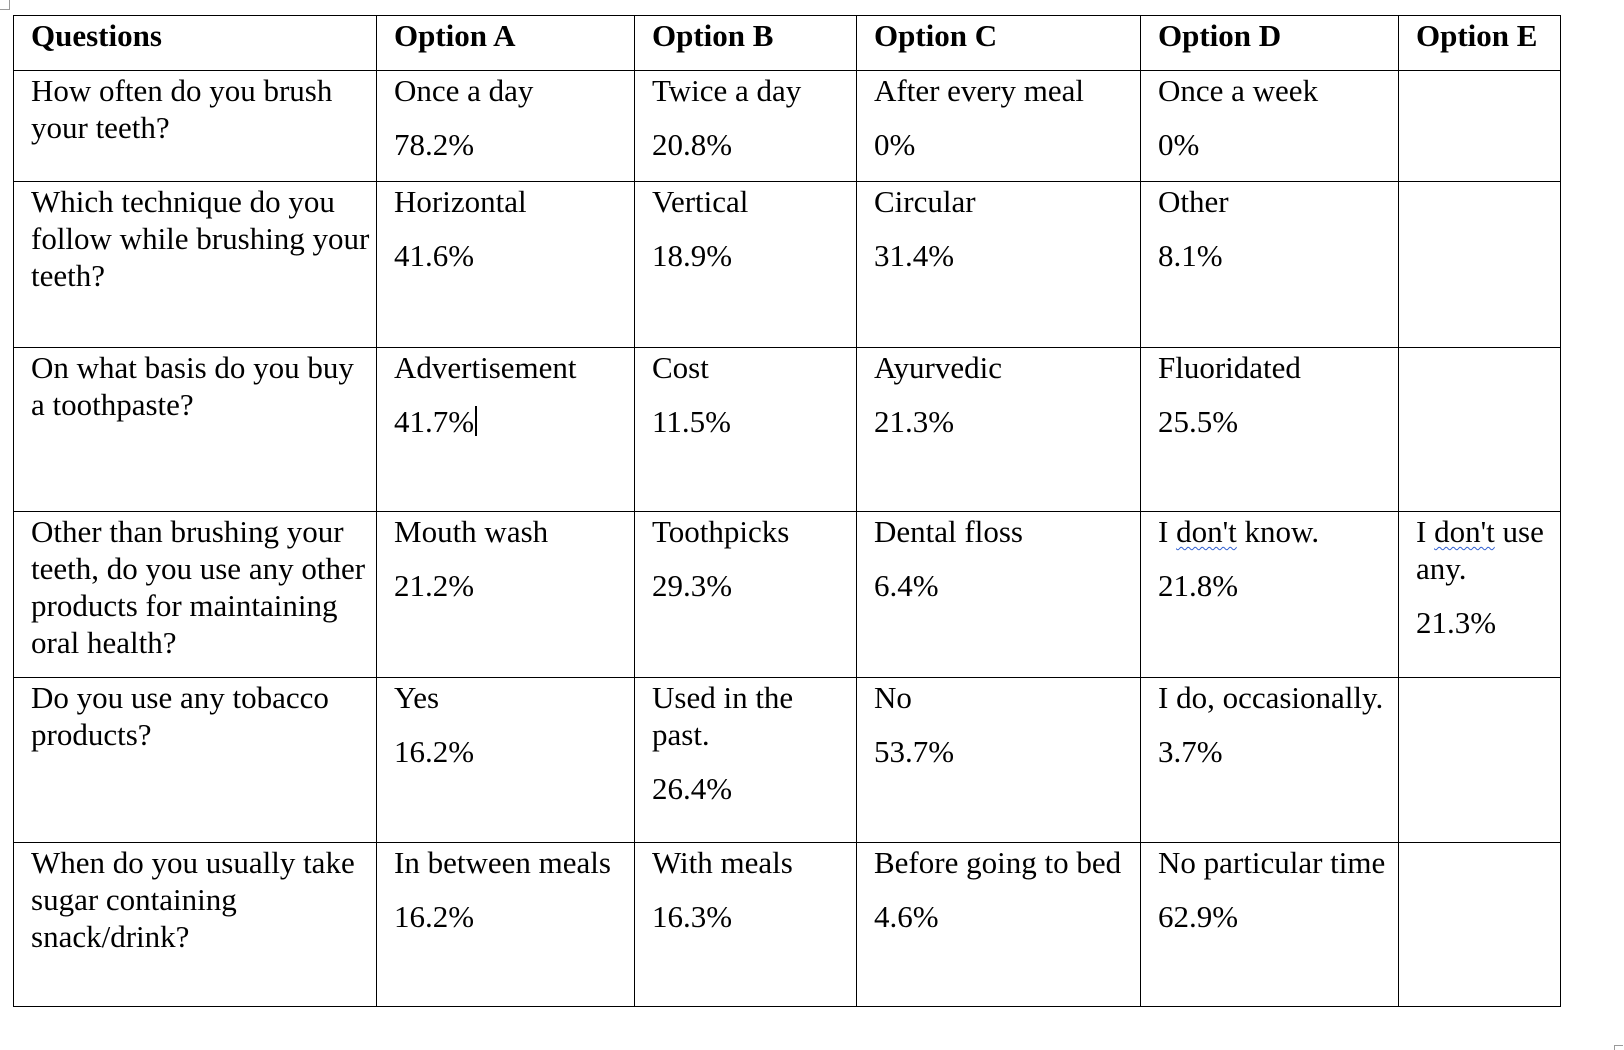 Image resolution: width=1624 pixels, height=1050 pixels. Describe the element at coordinates (1198, 916) in the screenshot. I see `option-percent: 62.9%` at that location.